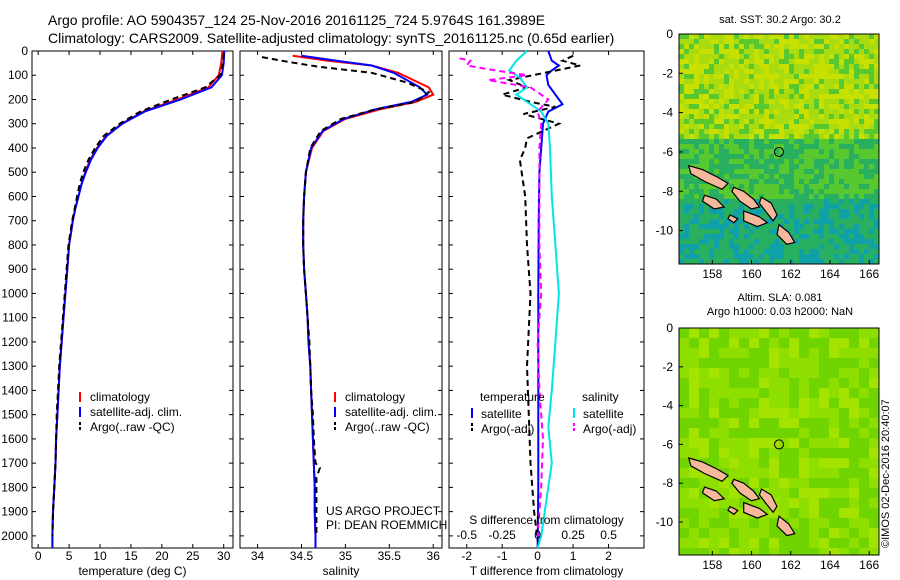 This screenshot has width=900, height=580. Describe the element at coordinates (132, 571) in the screenshot. I see `x-axis-label: temperature (deg C)` at that location.